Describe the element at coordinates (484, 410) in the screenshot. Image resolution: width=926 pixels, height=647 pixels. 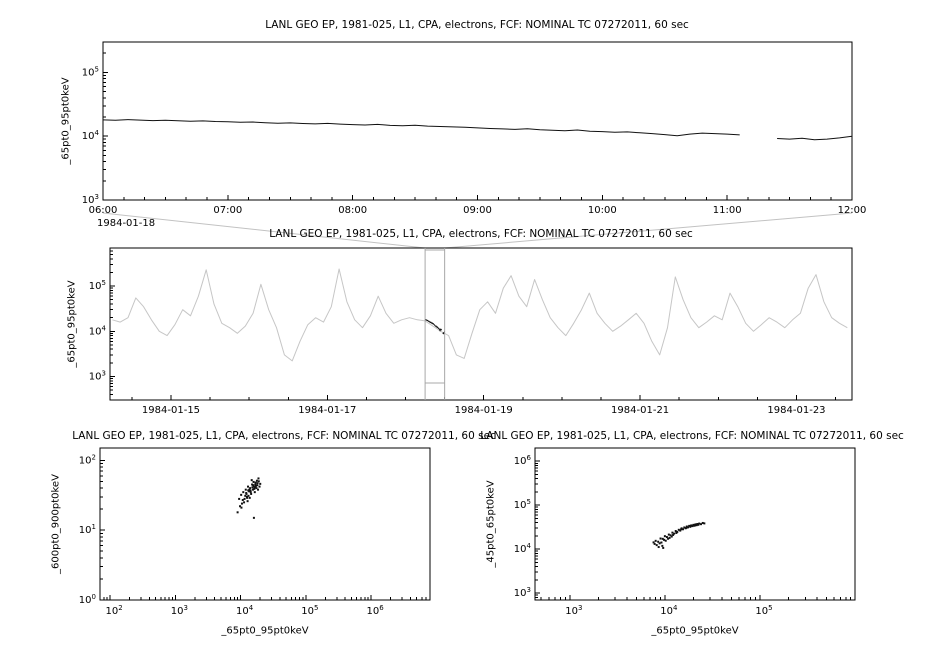
I see `svg-text: 1984-01-19` at that location.